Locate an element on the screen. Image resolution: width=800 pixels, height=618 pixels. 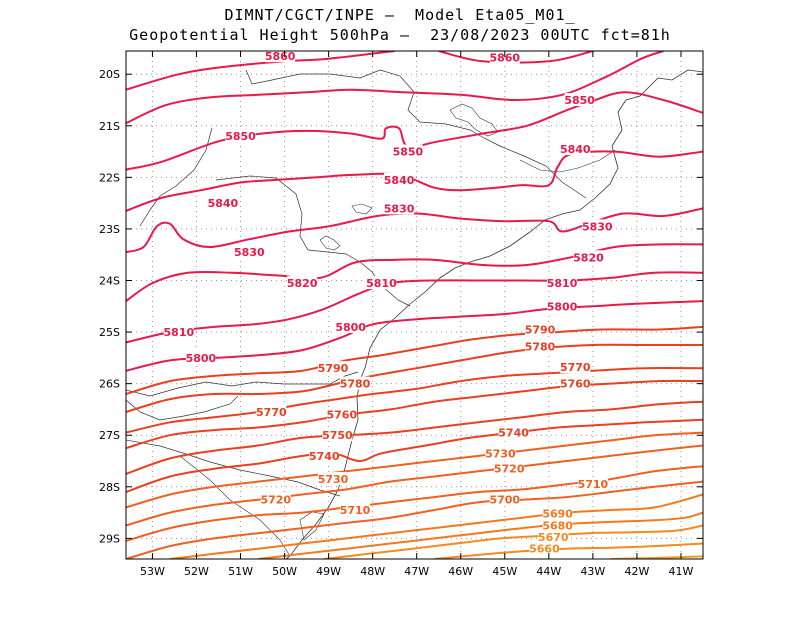
border-rs-interior is located at coordinates (235, 506).